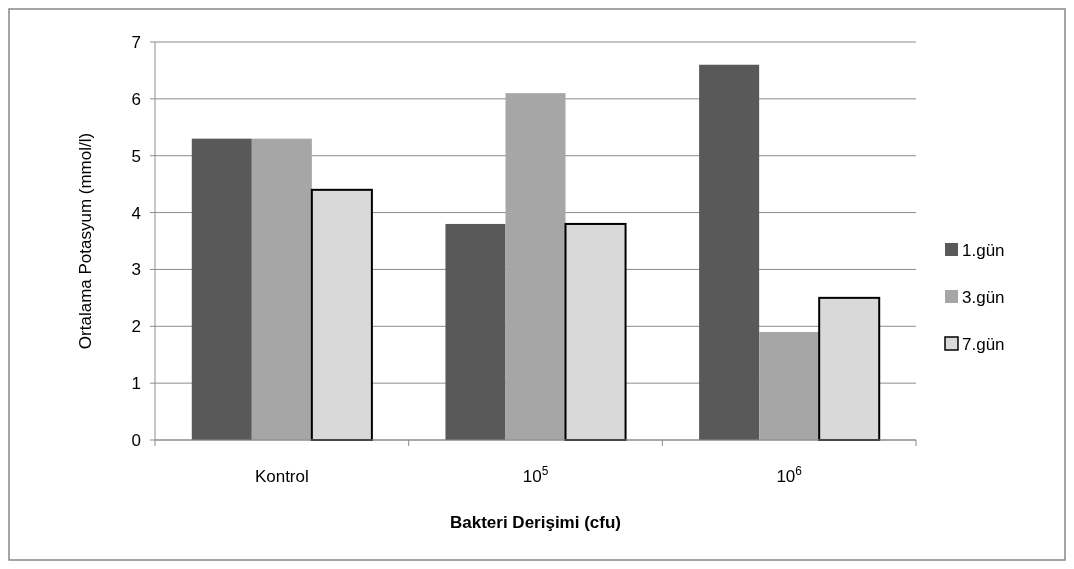  Describe the element at coordinates (136, 384) in the screenshot. I see `y-tick-label: 1` at that location.